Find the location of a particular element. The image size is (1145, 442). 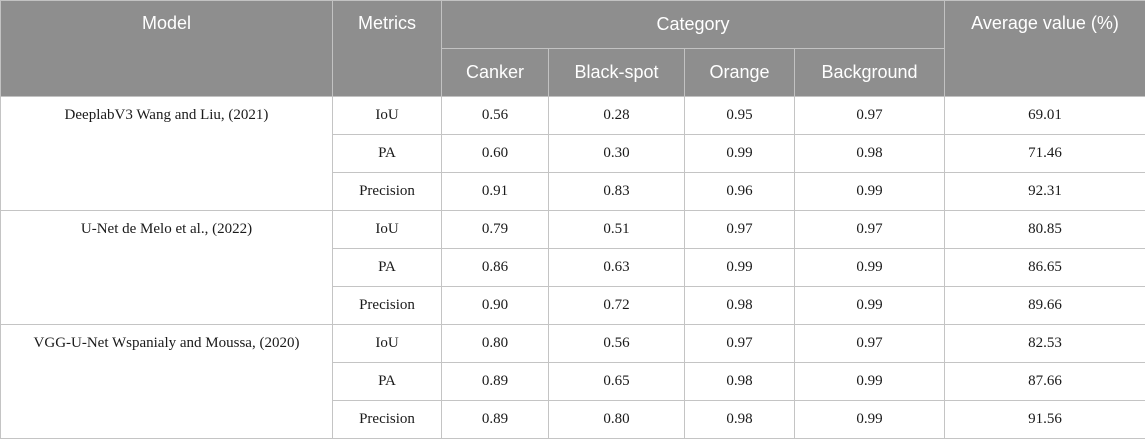

value-cell: 0.72 is located at coordinates (616, 305).